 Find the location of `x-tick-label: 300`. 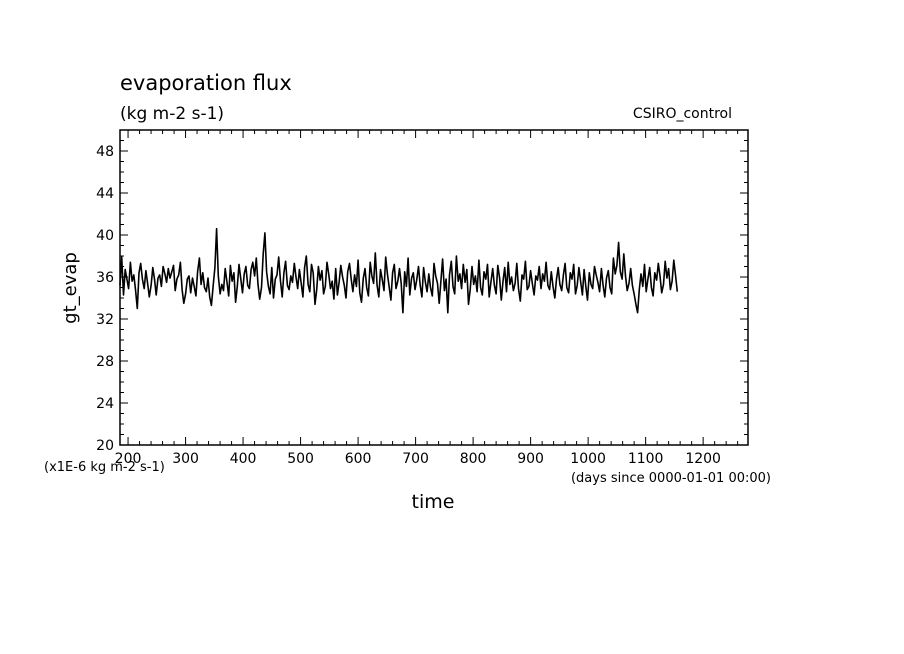

x-tick-label: 300 is located at coordinates (185, 459).